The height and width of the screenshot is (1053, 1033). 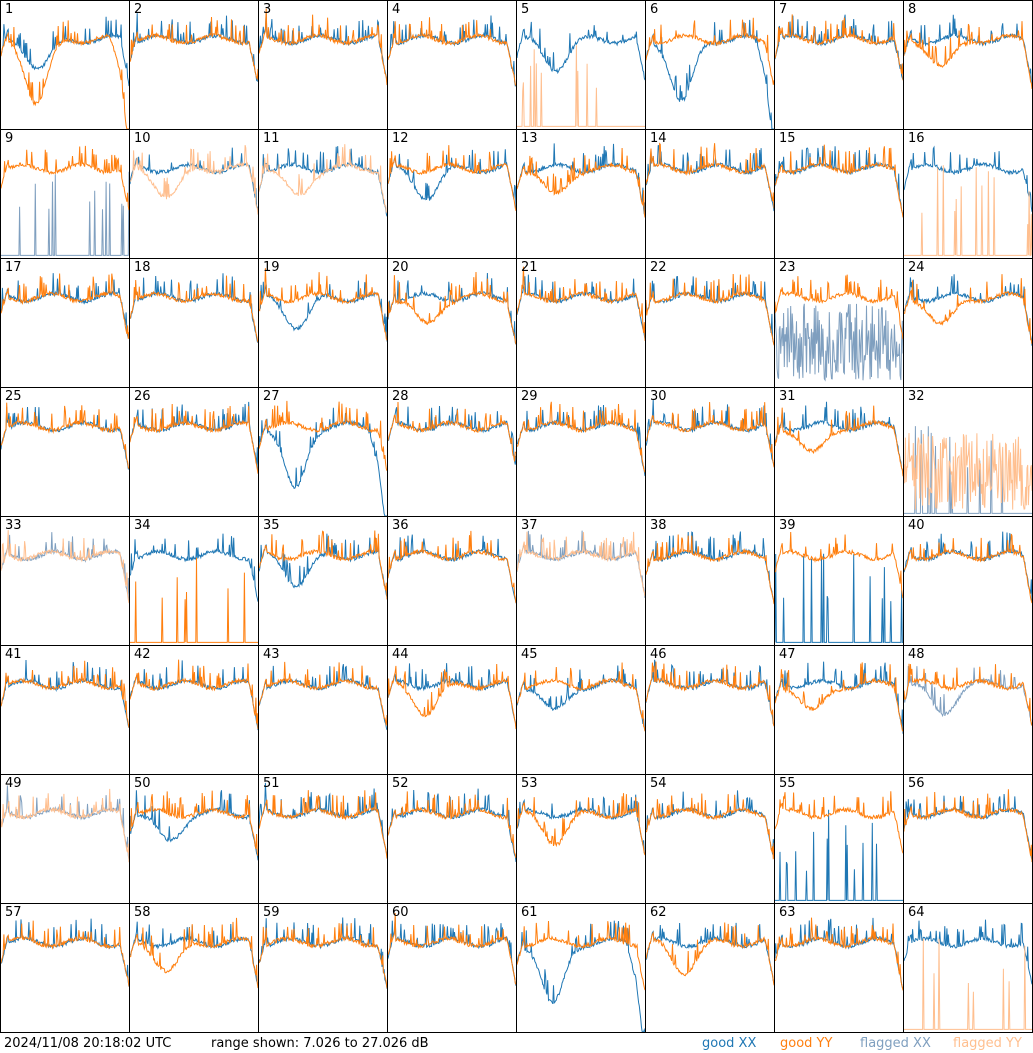 What do you see at coordinates (987, 1043) in the screenshot?
I see `legend-flagged-yy: flagged YY` at bounding box center [987, 1043].